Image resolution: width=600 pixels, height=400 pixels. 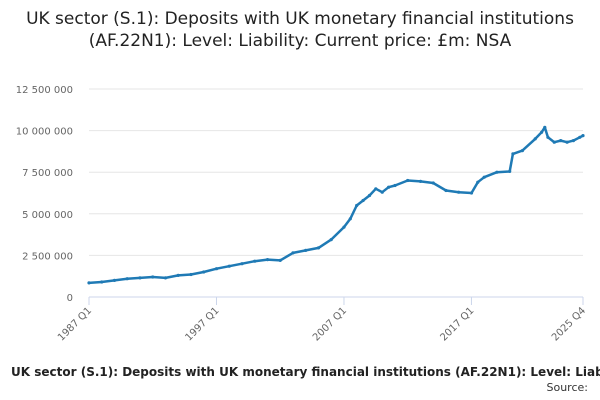 I want to click on y-tick-label: 12 500 000, so click(x=44, y=90).